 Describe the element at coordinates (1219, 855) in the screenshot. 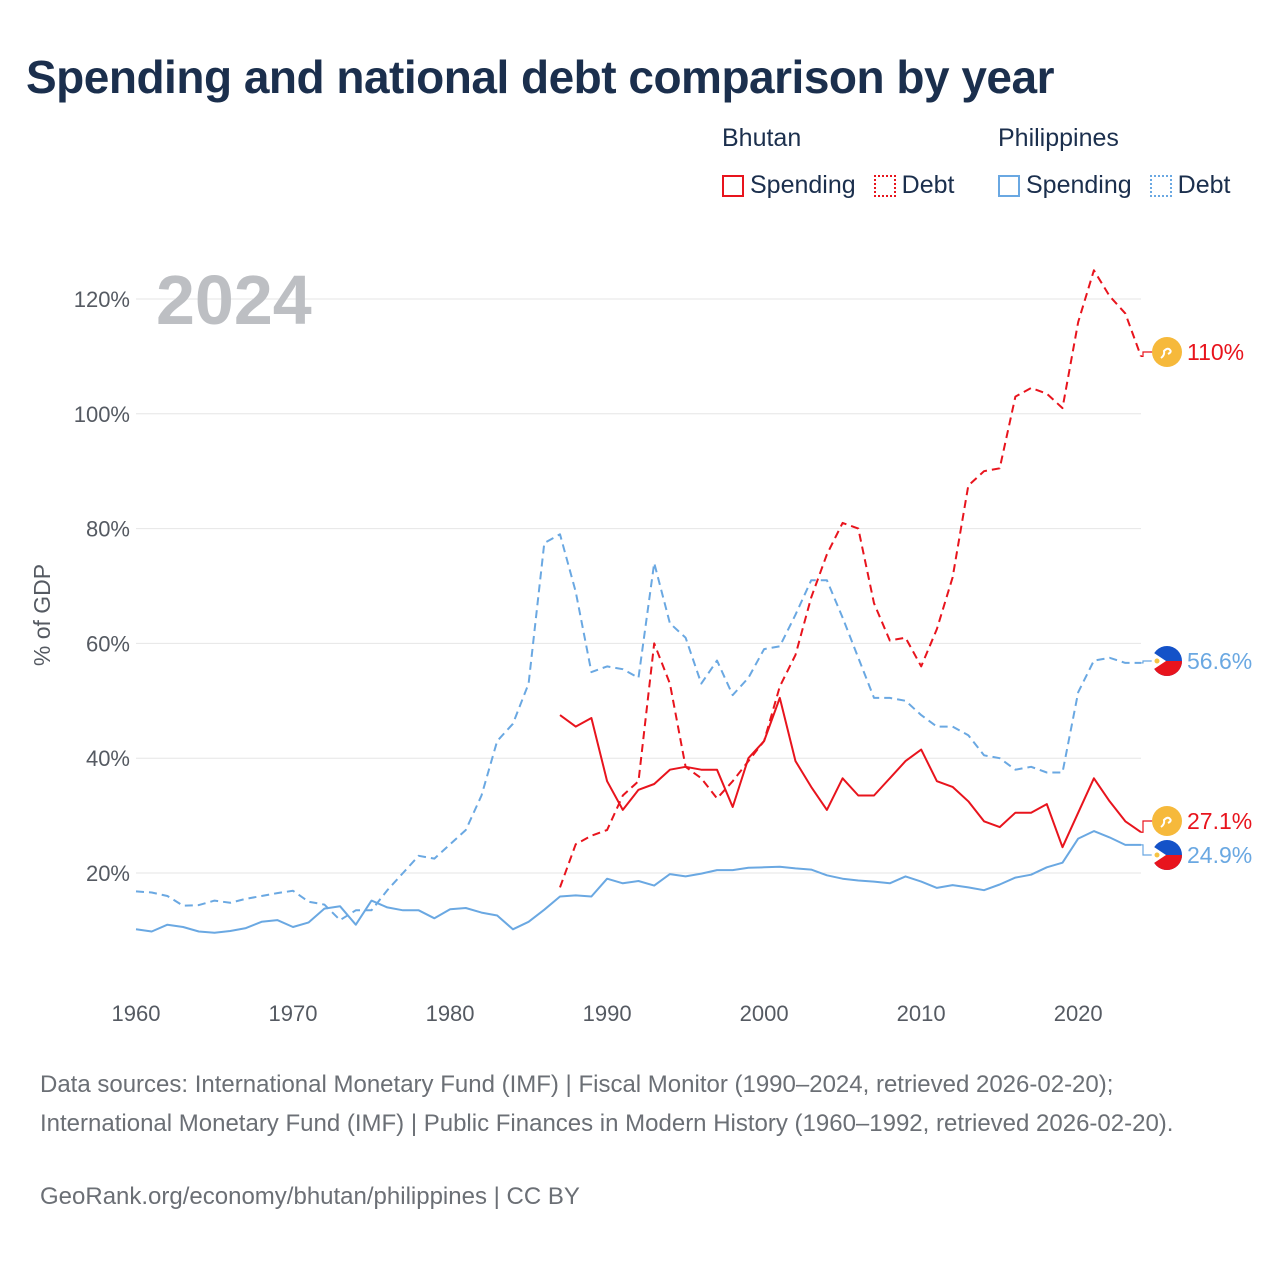

I see `end-value-label: 24.9%` at that location.